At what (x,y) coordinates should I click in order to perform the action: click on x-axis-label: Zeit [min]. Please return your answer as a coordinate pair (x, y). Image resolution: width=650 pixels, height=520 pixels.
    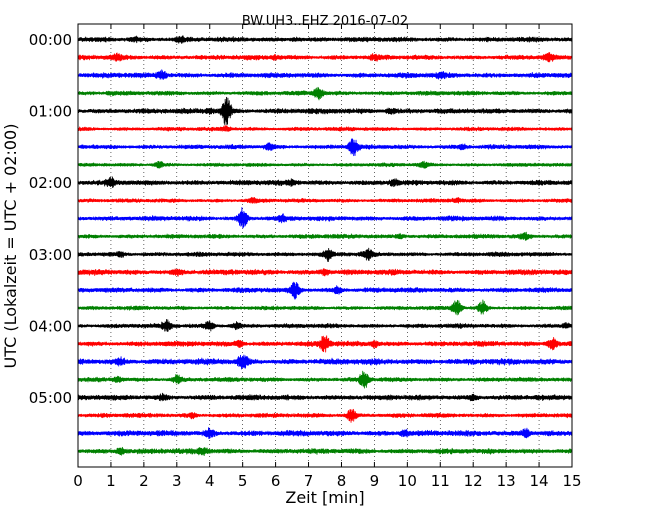
    Looking at the image, I should click on (324, 497).